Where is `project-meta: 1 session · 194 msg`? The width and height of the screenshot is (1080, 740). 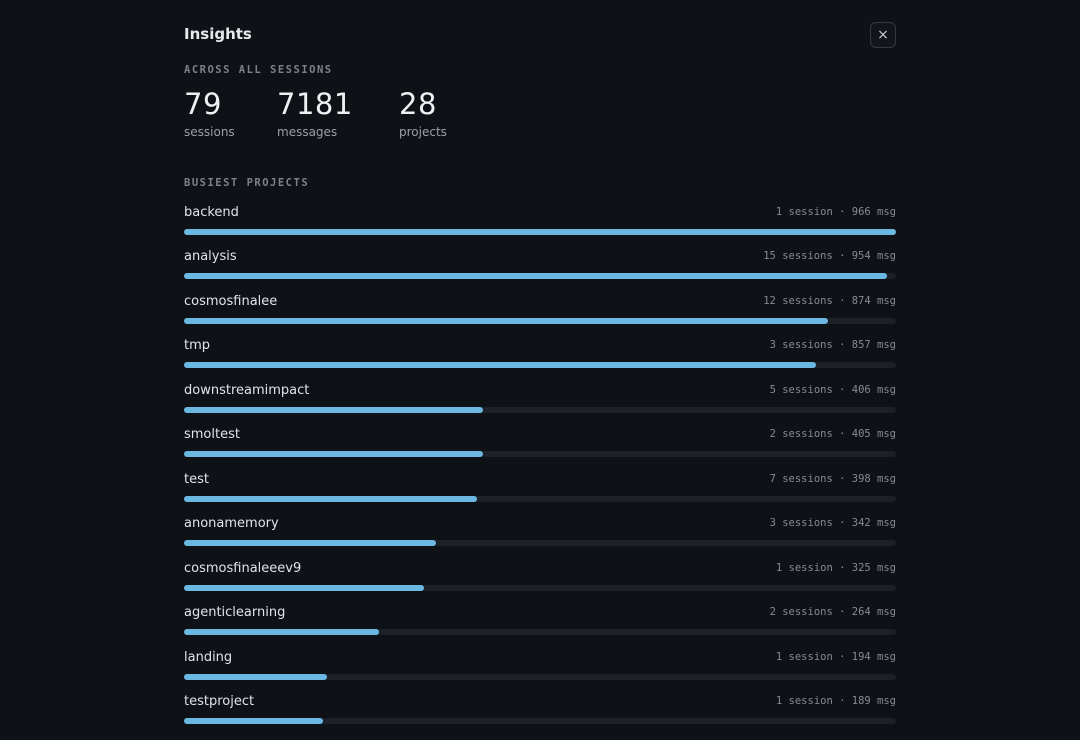 project-meta: 1 session · 194 msg is located at coordinates (835, 656).